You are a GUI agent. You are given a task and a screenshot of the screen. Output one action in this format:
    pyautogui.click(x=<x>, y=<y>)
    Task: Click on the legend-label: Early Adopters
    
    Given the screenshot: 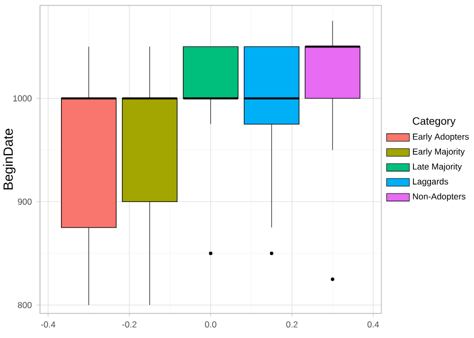 What is the action you would take?
    pyautogui.click(x=441, y=137)
    